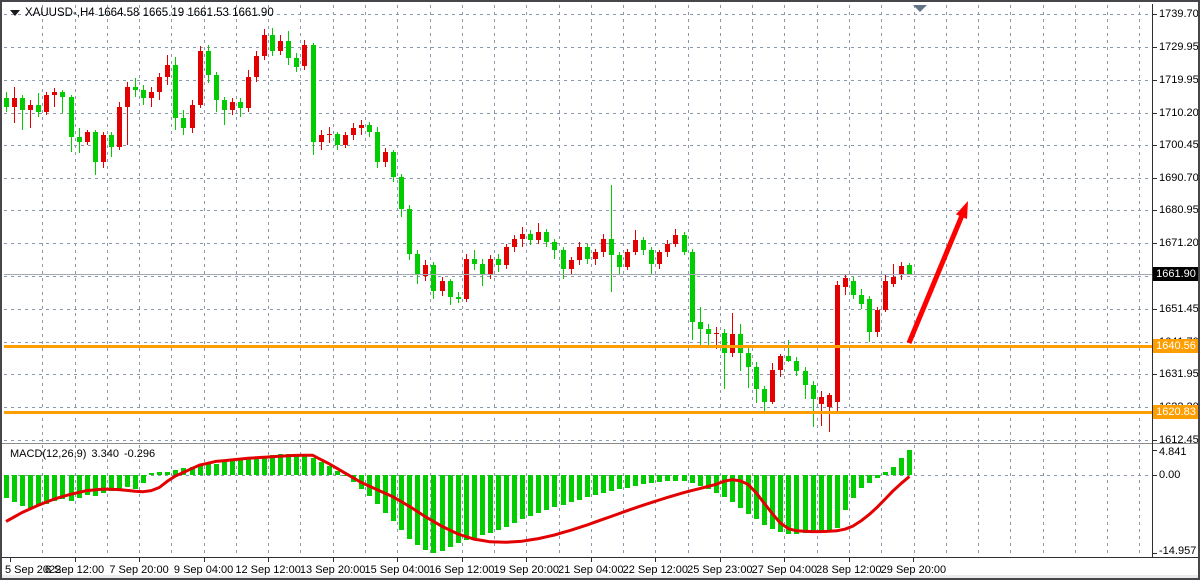  Describe the element at coordinates (600, 443) in the screenshot. I see `pane-separator` at that location.